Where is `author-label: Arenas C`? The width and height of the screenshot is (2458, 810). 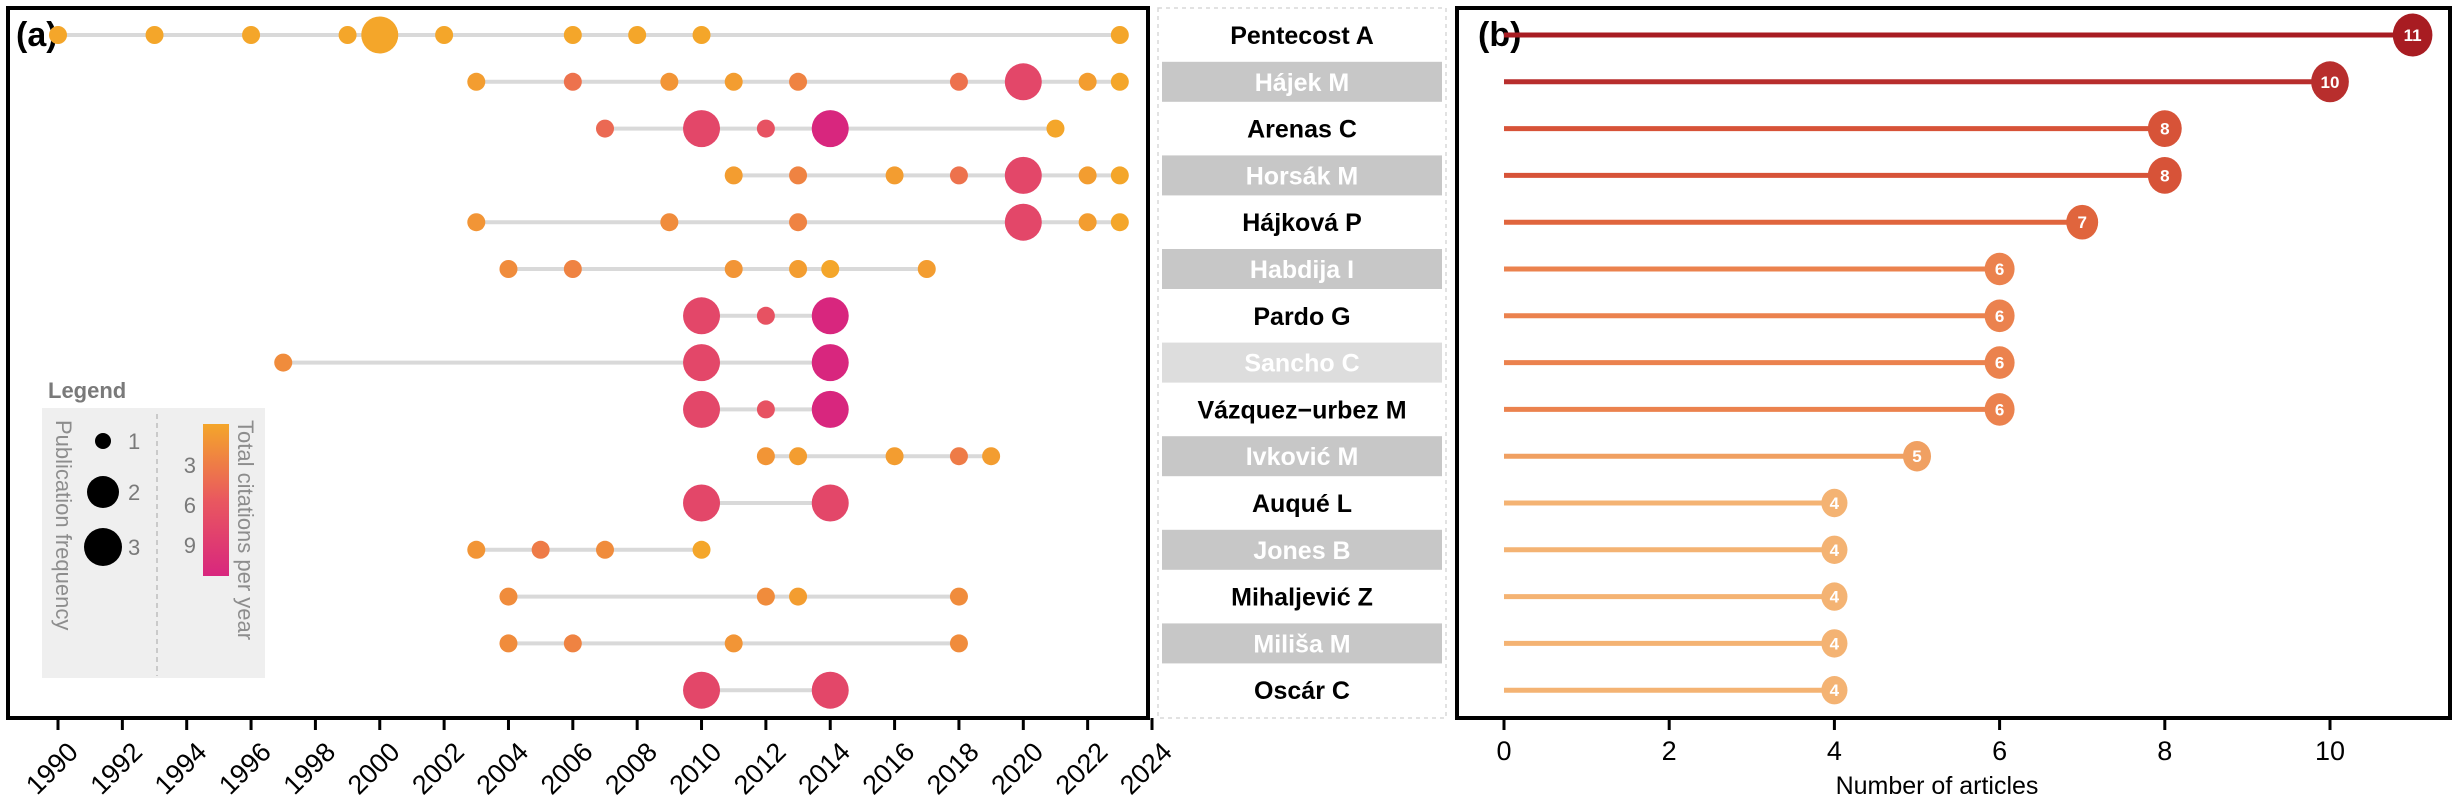
author-label: Arenas C is located at coordinates (1302, 130).